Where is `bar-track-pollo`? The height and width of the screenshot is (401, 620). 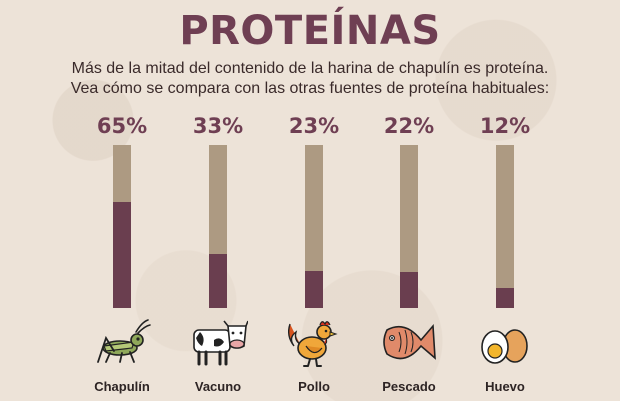 bar-track-pollo is located at coordinates (314, 226).